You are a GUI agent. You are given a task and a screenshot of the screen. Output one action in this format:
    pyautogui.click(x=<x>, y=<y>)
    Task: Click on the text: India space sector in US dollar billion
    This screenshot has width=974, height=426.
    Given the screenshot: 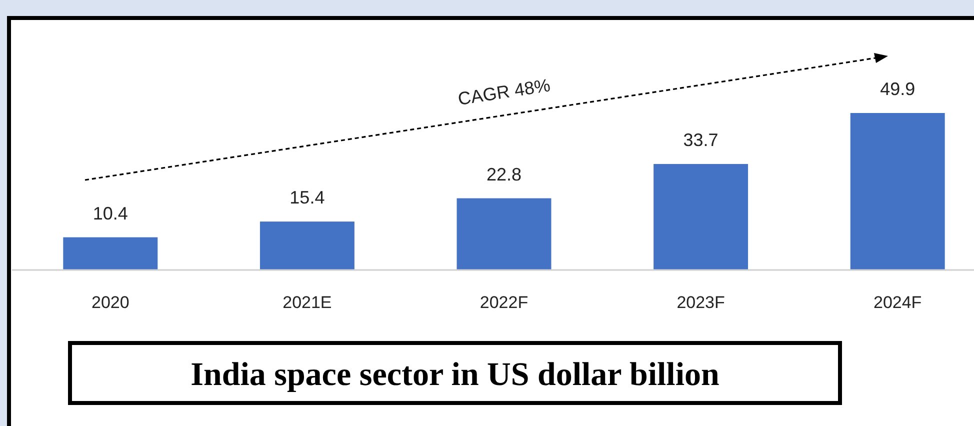 What is the action you would take?
    pyautogui.click(x=455, y=375)
    